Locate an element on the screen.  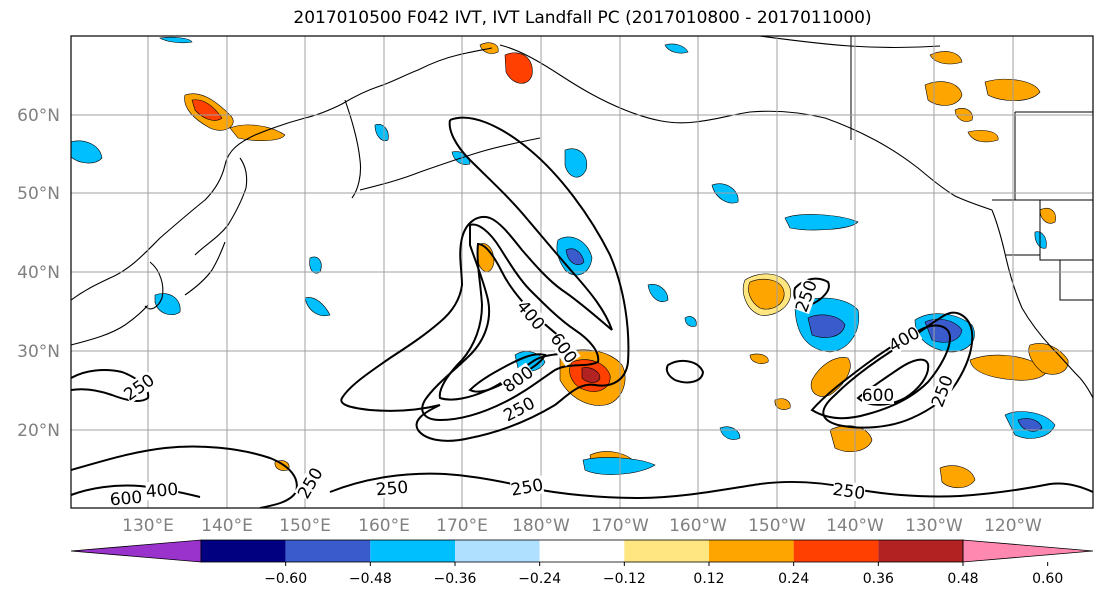
contour-250-south2 is located at coordinates (711, 486).